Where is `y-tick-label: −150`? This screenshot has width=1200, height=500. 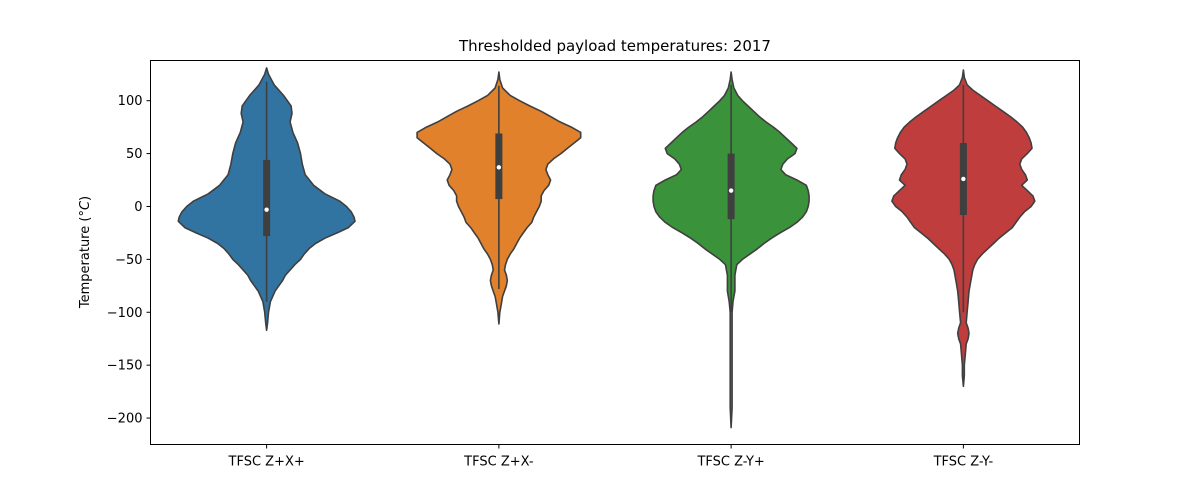
y-tick-label: −150 is located at coordinates (125, 366).